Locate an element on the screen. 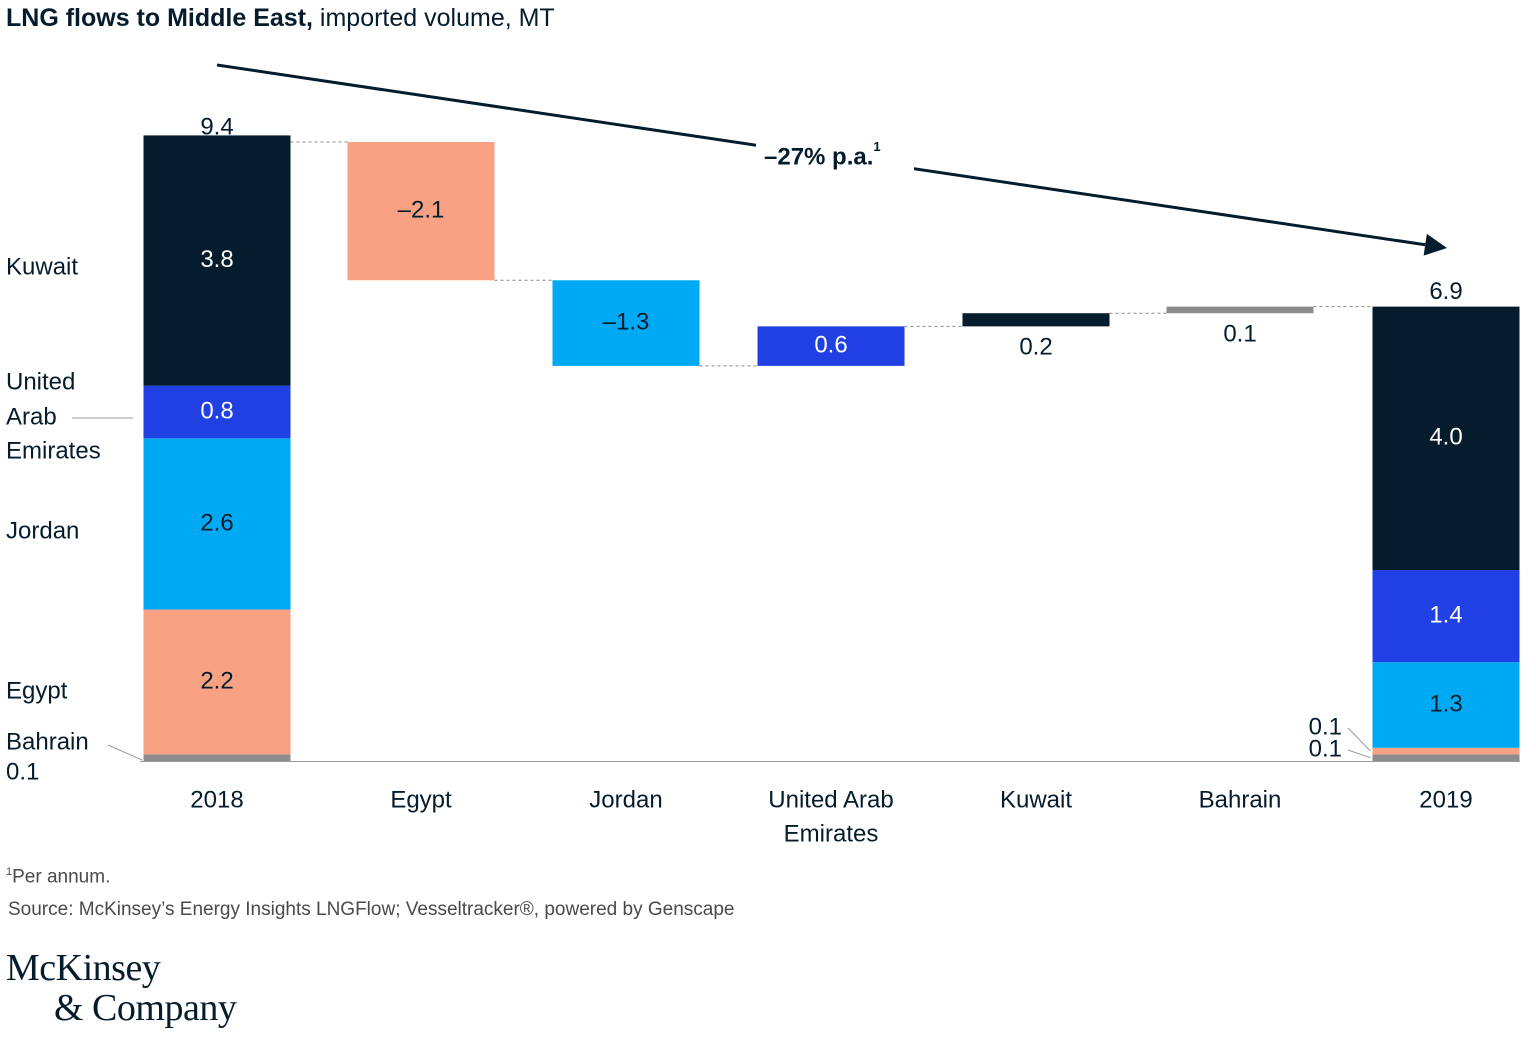 This screenshot has width=1536, height=1041. bar-change-jordan is located at coordinates (626, 323).